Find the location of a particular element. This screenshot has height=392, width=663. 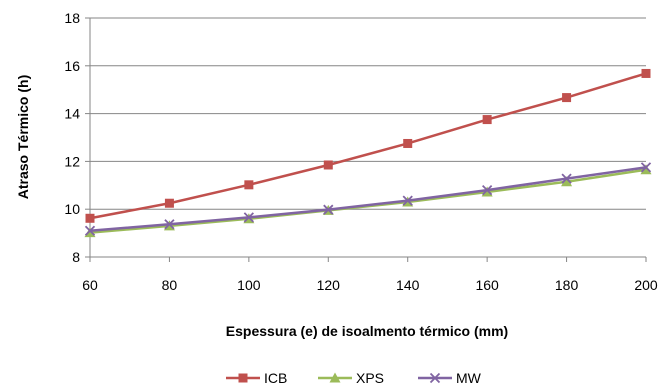

y-tick-label: 12 is located at coordinates (72, 161).